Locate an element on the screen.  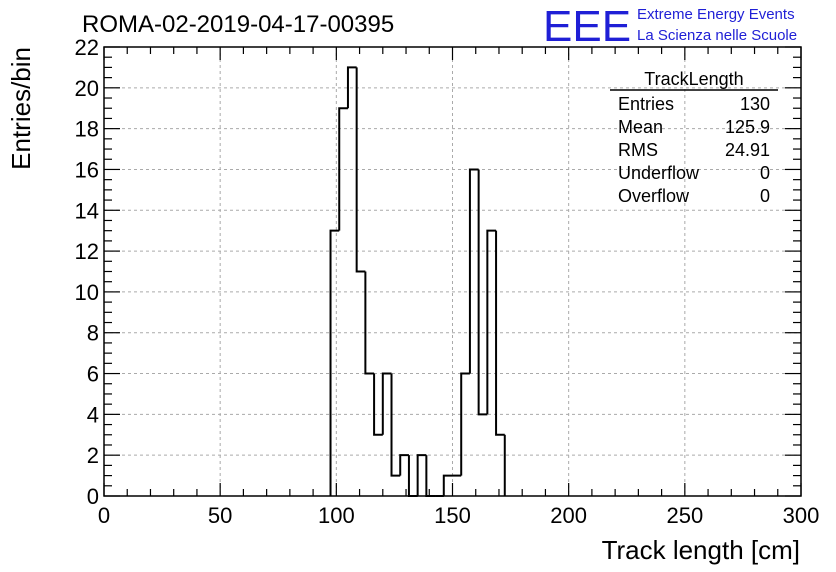
eee-tagline-1: Extreme Energy Events is located at coordinates (716, 14).